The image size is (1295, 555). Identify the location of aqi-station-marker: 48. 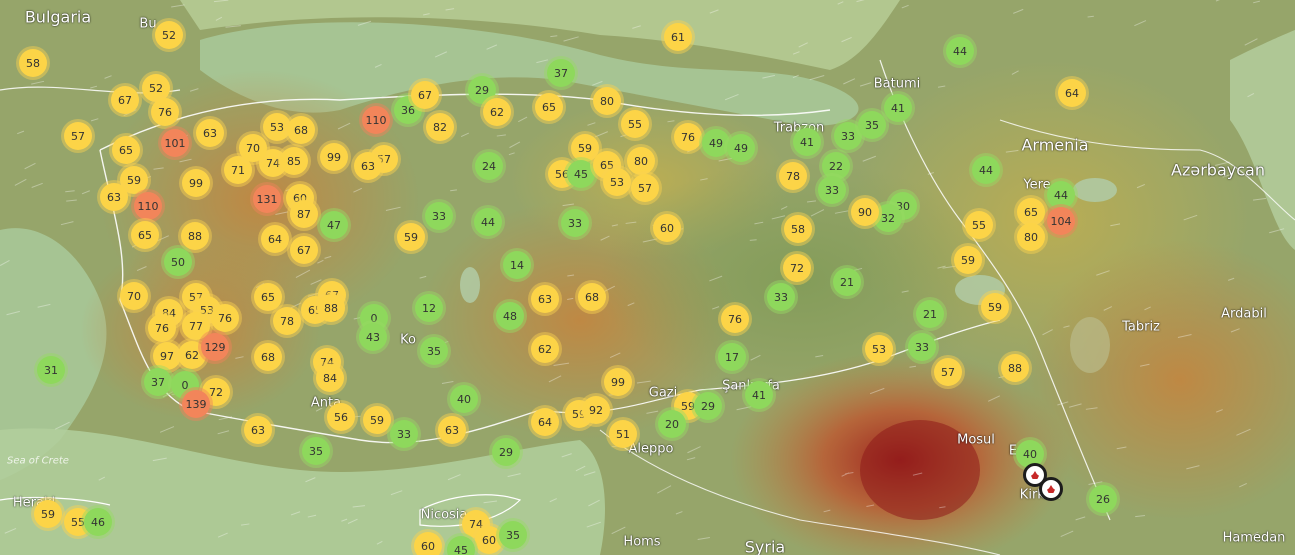
(510, 316).